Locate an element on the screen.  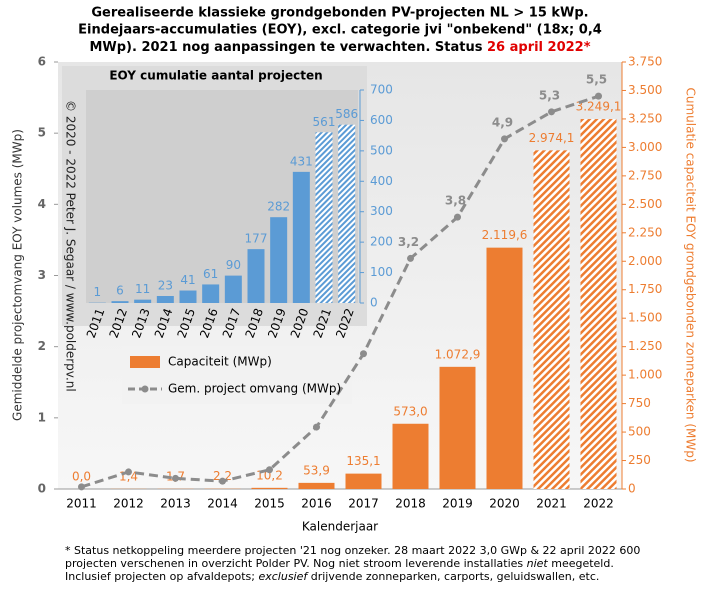
legend-label: Capaciteit (MWp) is located at coordinates (220, 362).